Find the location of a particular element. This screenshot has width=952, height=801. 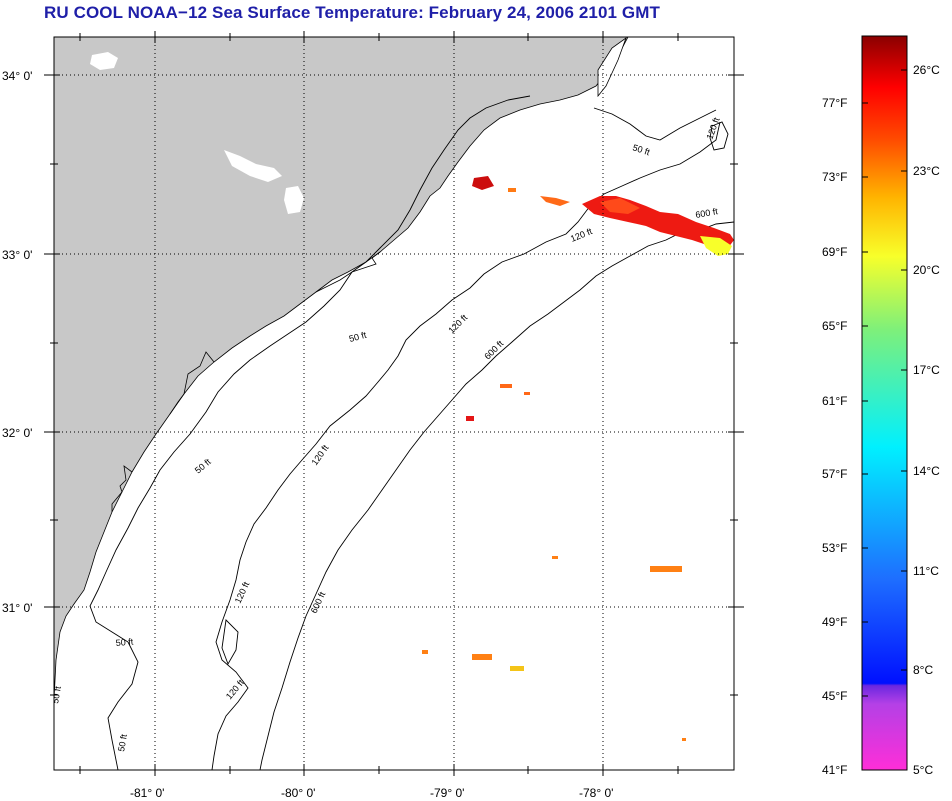

lon-label: -79° 0' is located at coordinates (447, 793).